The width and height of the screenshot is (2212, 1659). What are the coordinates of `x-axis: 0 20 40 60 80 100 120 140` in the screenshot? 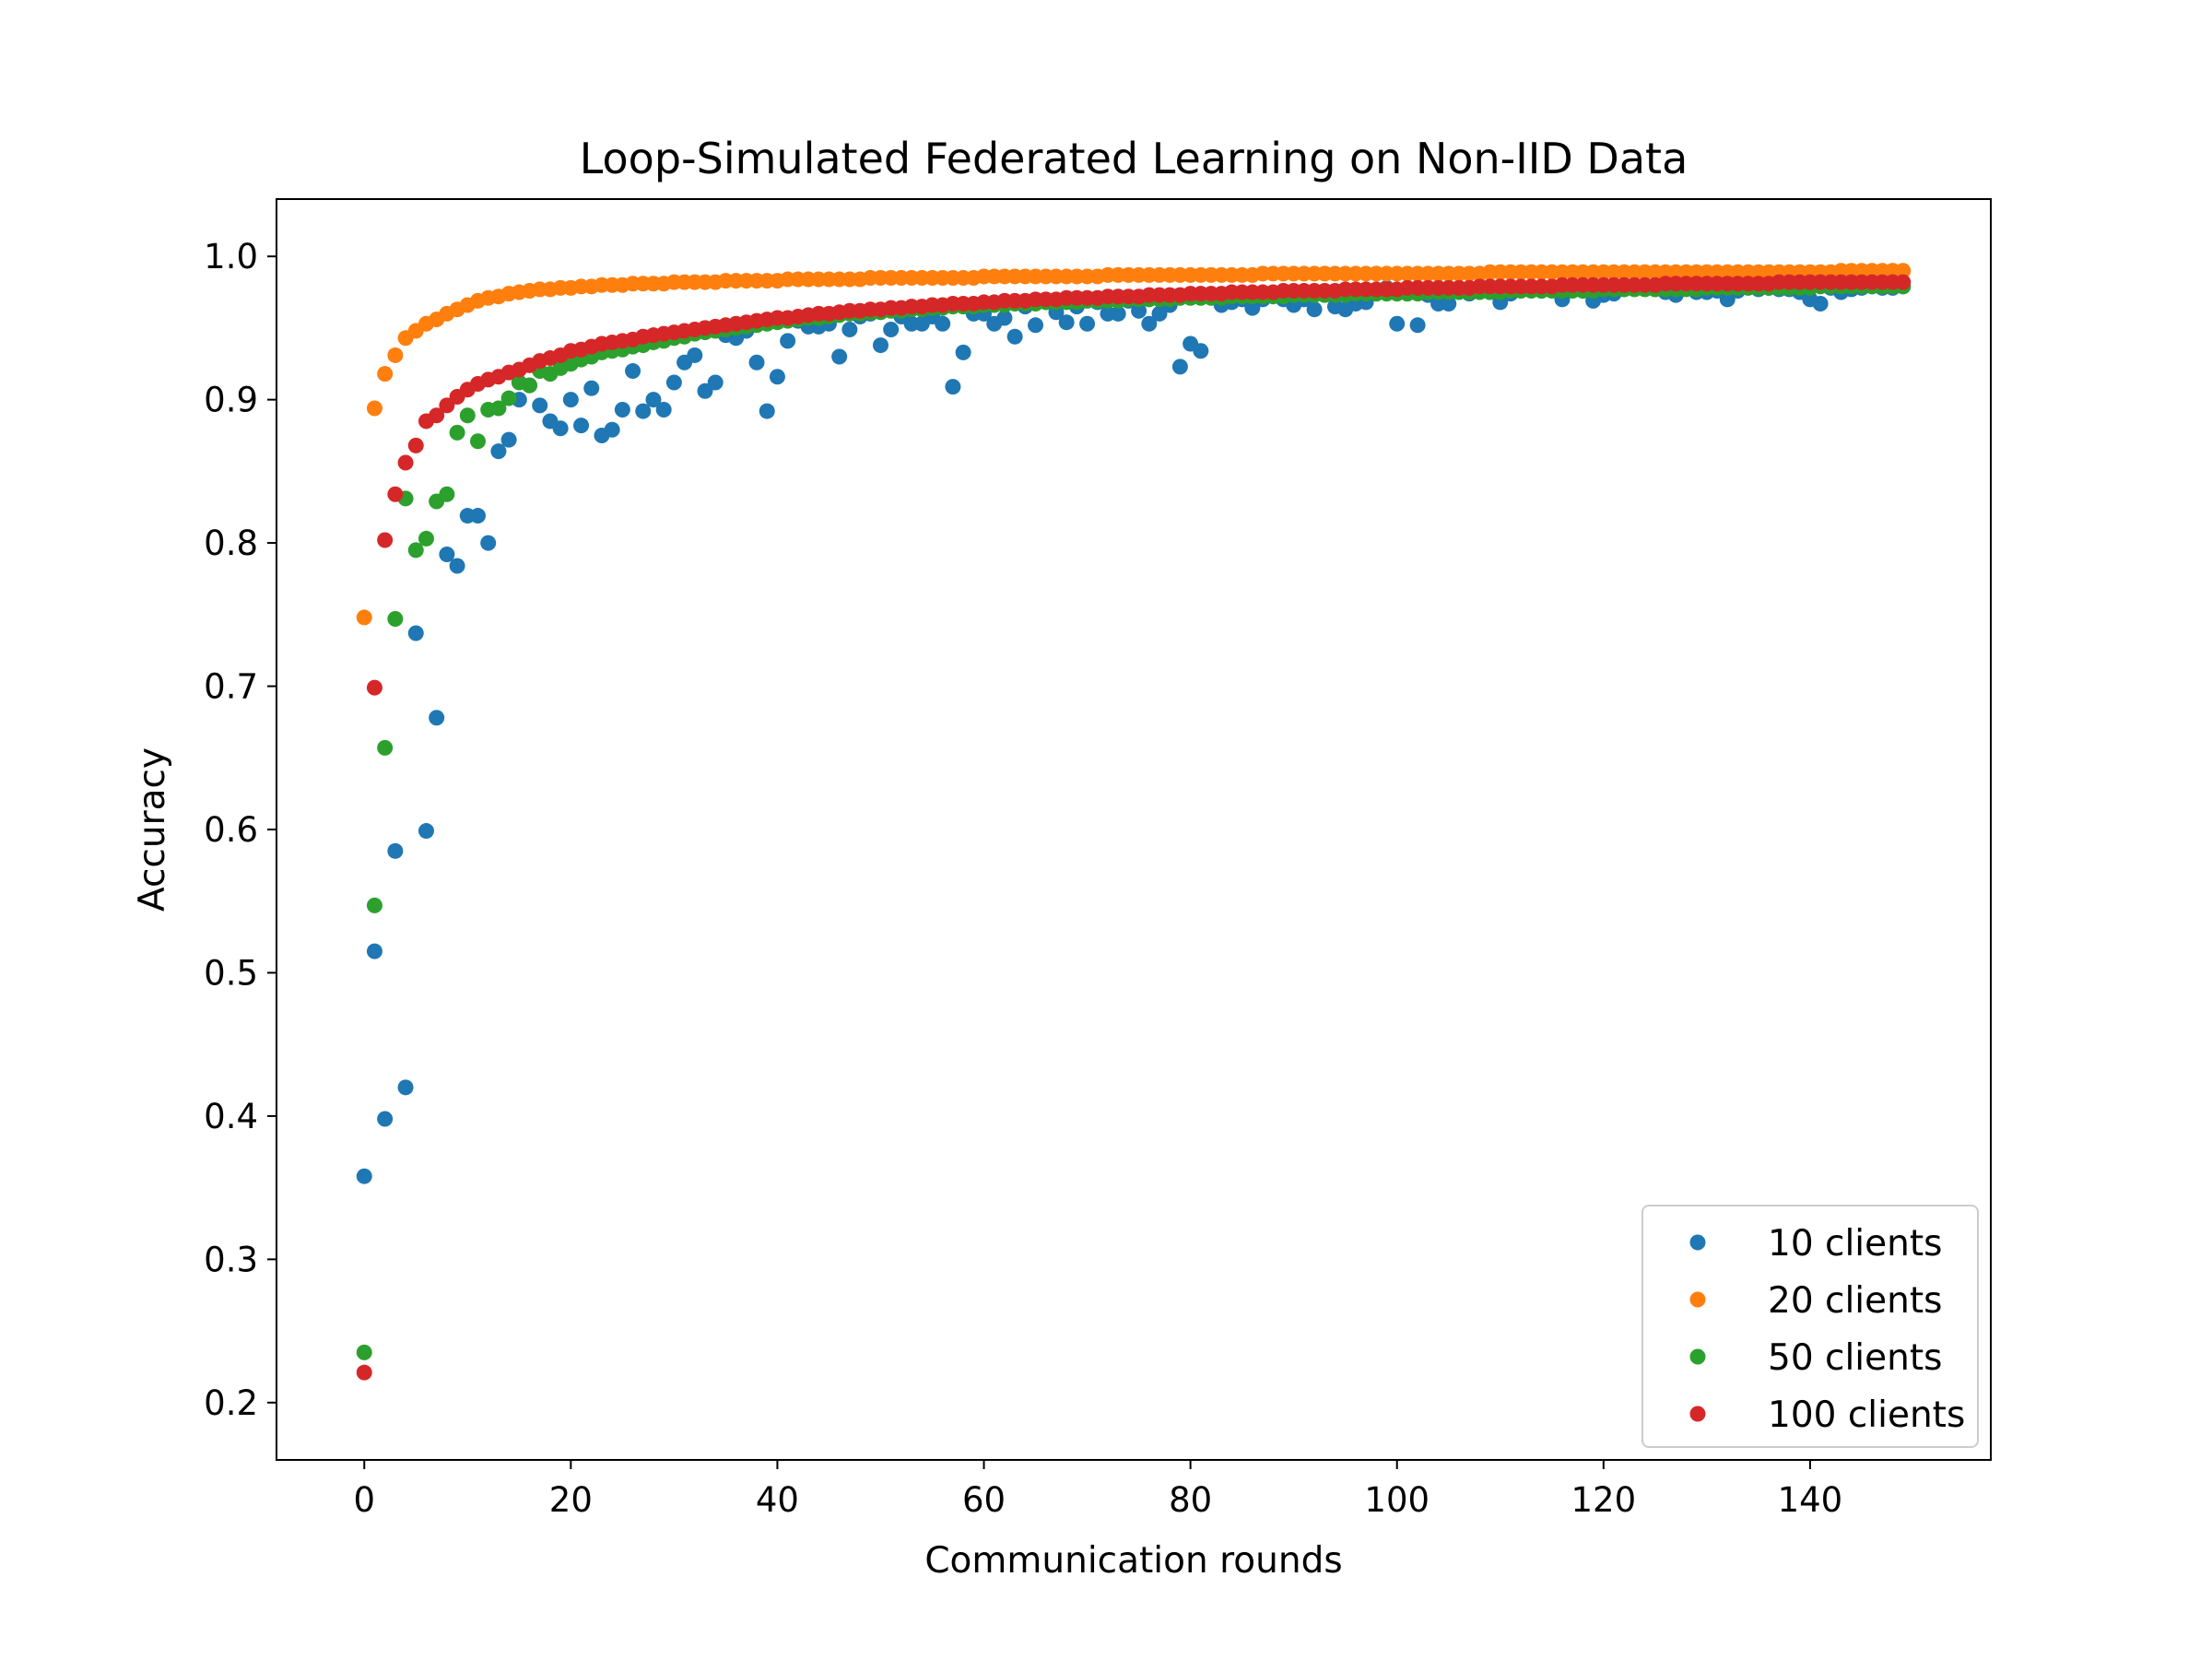 It's located at (1097, 1490).